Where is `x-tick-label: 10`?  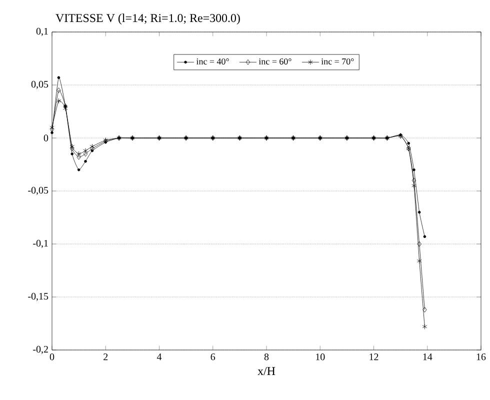 x-tick-label: 10 is located at coordinates (320, 357).